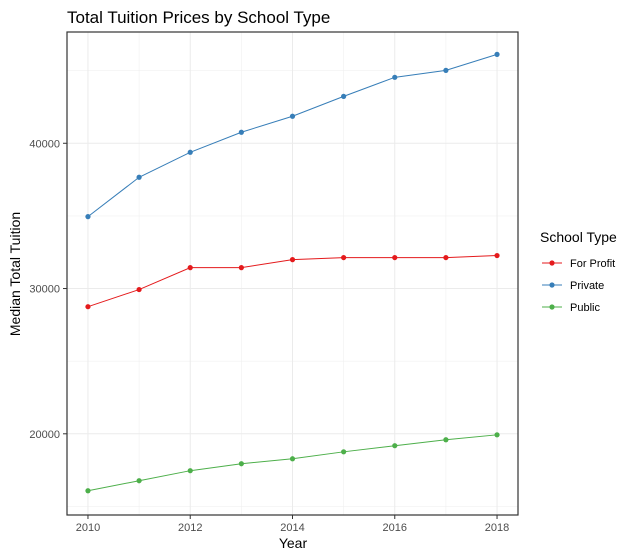 Image resolution: width=636 pixels, height=558 pixels. I want to click on x-tick-label: 2010, so click(88, 528).